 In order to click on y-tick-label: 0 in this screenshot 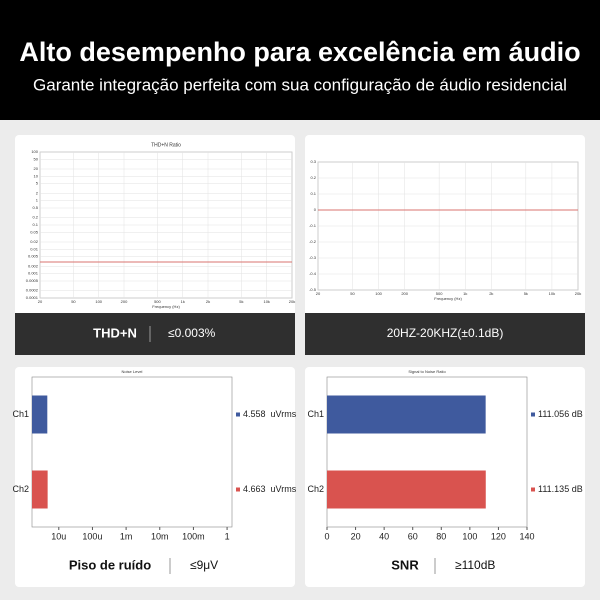, I will do `click(315, 209)`.